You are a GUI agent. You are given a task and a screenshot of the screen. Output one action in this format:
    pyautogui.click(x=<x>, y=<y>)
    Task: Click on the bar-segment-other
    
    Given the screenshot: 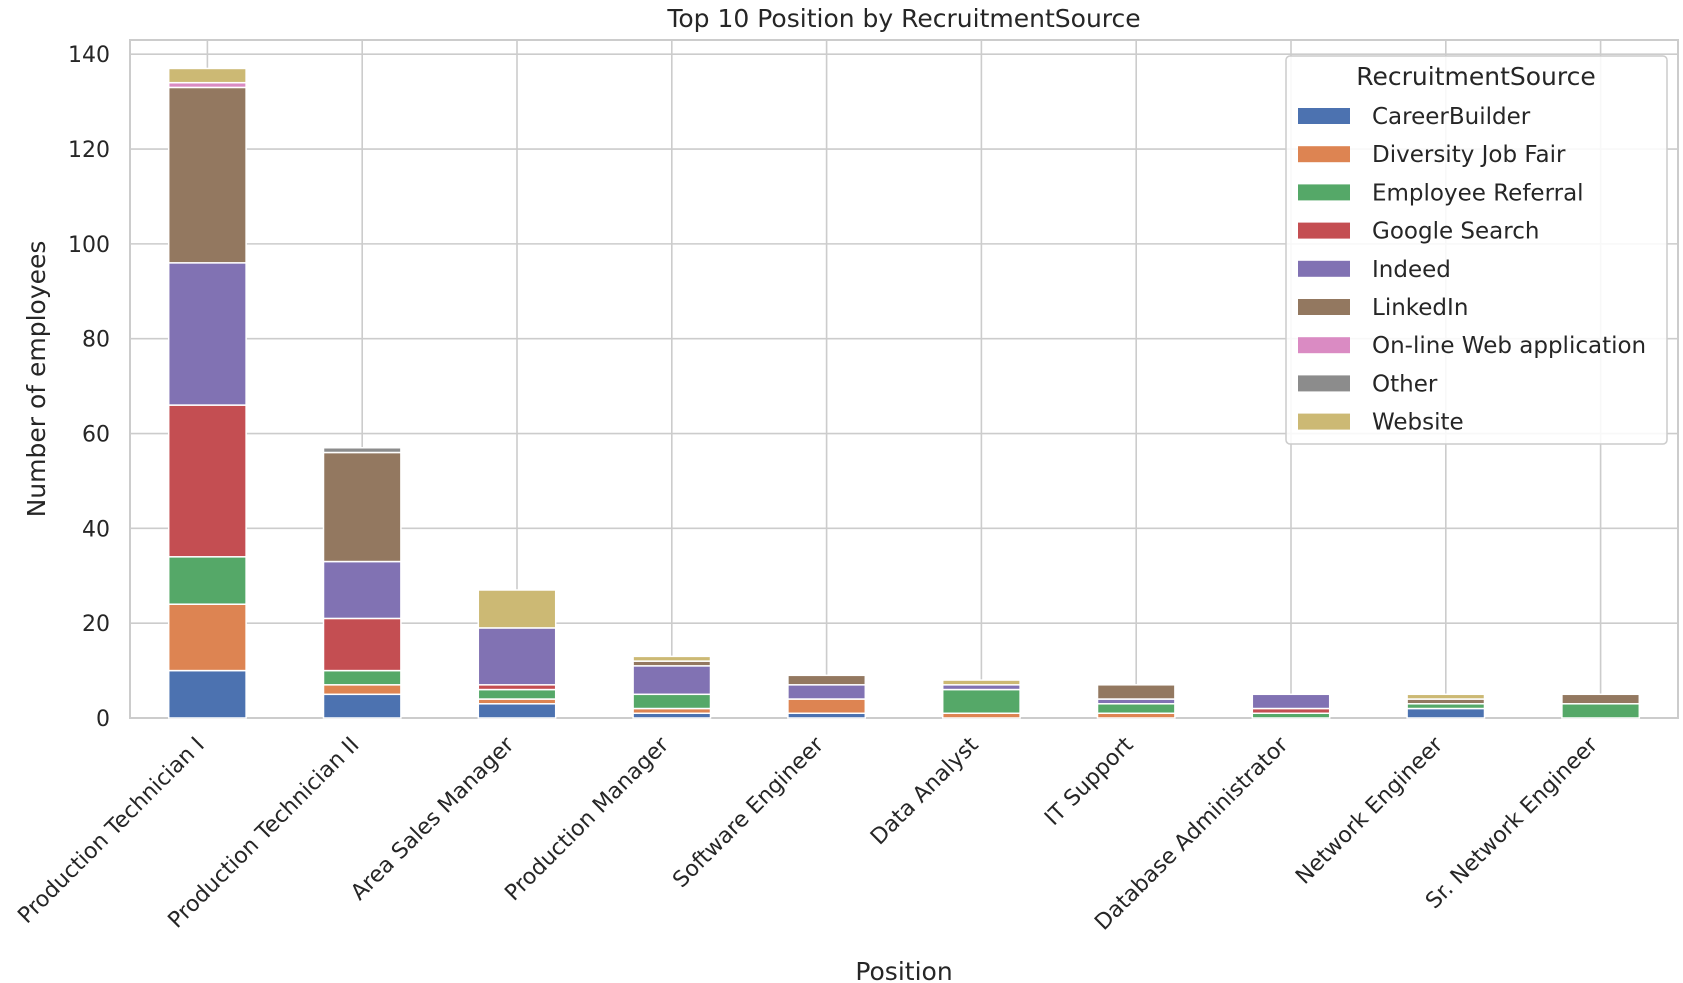 What is the action you would take?
    pyautogui.click(x=362, y=450)
    